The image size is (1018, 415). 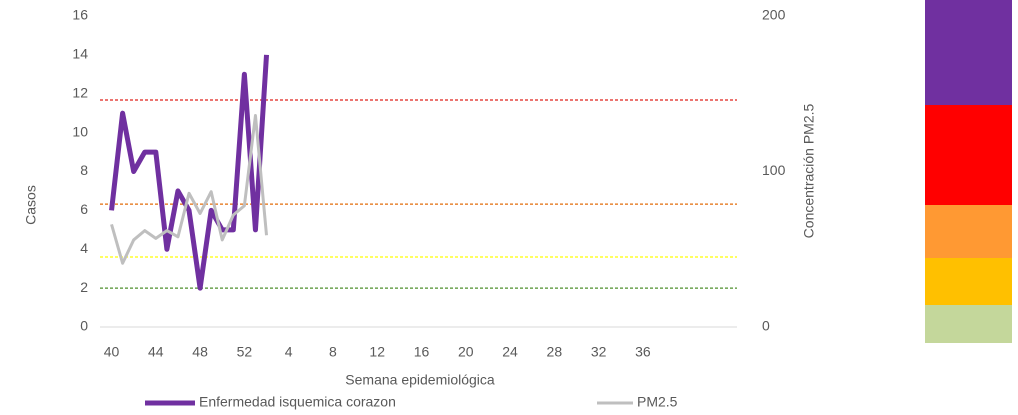 I want to click on x-tick-label: 12, so click(x=377, y=352).